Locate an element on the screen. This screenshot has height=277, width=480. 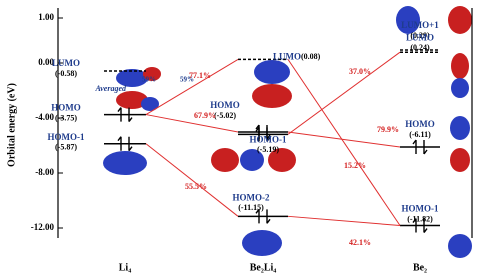
contribution-label: 37.0% is located at coordinates (360, 71).